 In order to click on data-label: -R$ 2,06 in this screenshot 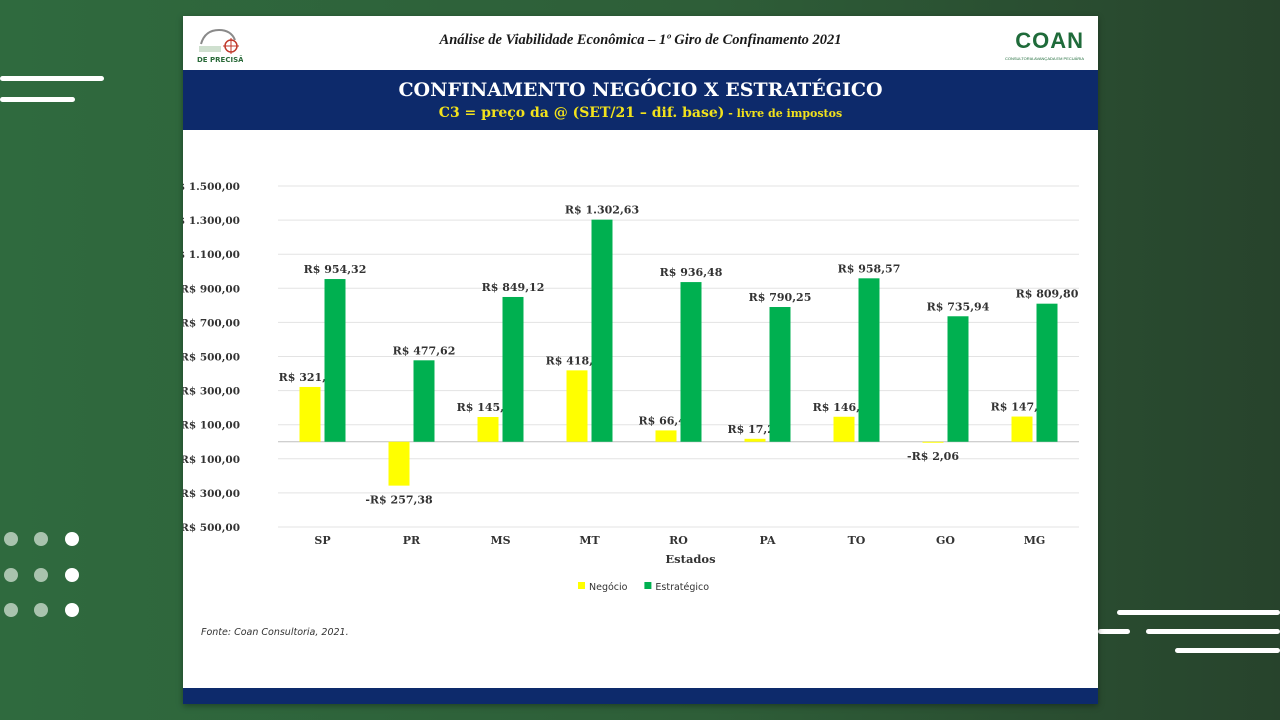, I will do `click(933, 456)`.